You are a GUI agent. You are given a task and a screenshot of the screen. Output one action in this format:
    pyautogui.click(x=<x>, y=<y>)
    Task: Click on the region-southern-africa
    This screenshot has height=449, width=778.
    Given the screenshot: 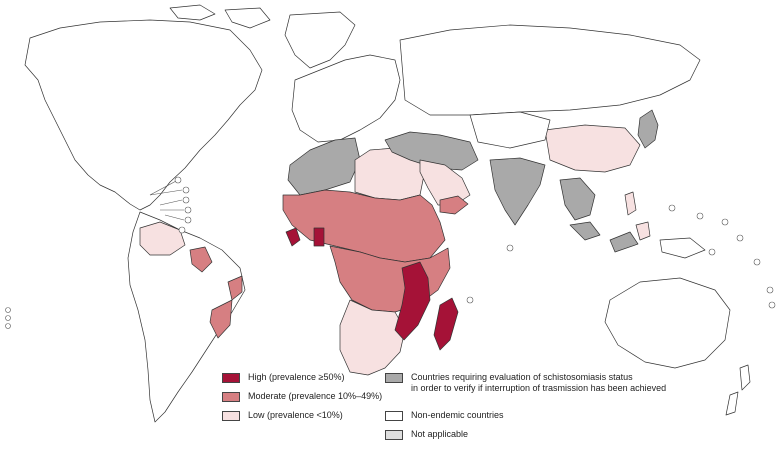 What is the action you would take?
    pyautogui.click(x=372, y=337)
    